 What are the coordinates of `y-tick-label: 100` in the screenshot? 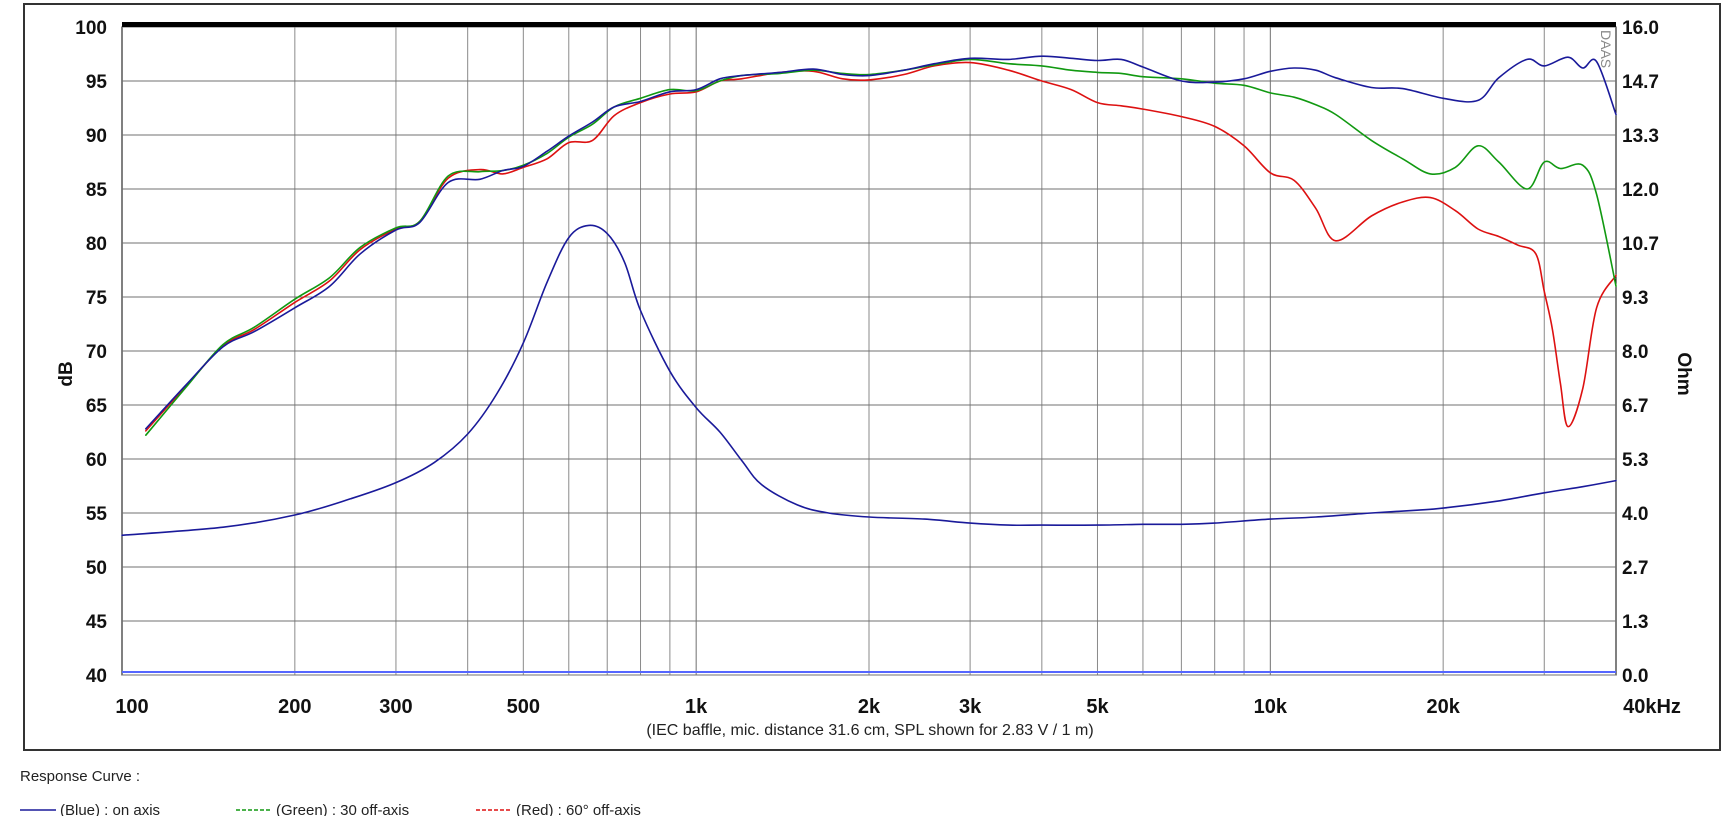 It's located at (91, 28).